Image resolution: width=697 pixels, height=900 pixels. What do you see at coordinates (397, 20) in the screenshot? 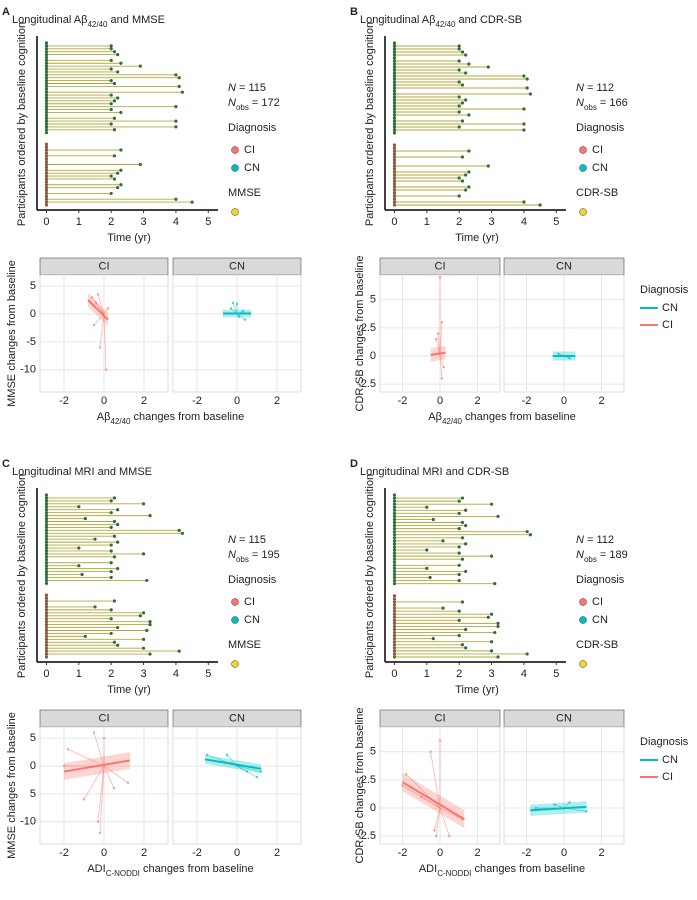
I see `text-part: Longitudinal Aβ` at bounding box center [397, 20].